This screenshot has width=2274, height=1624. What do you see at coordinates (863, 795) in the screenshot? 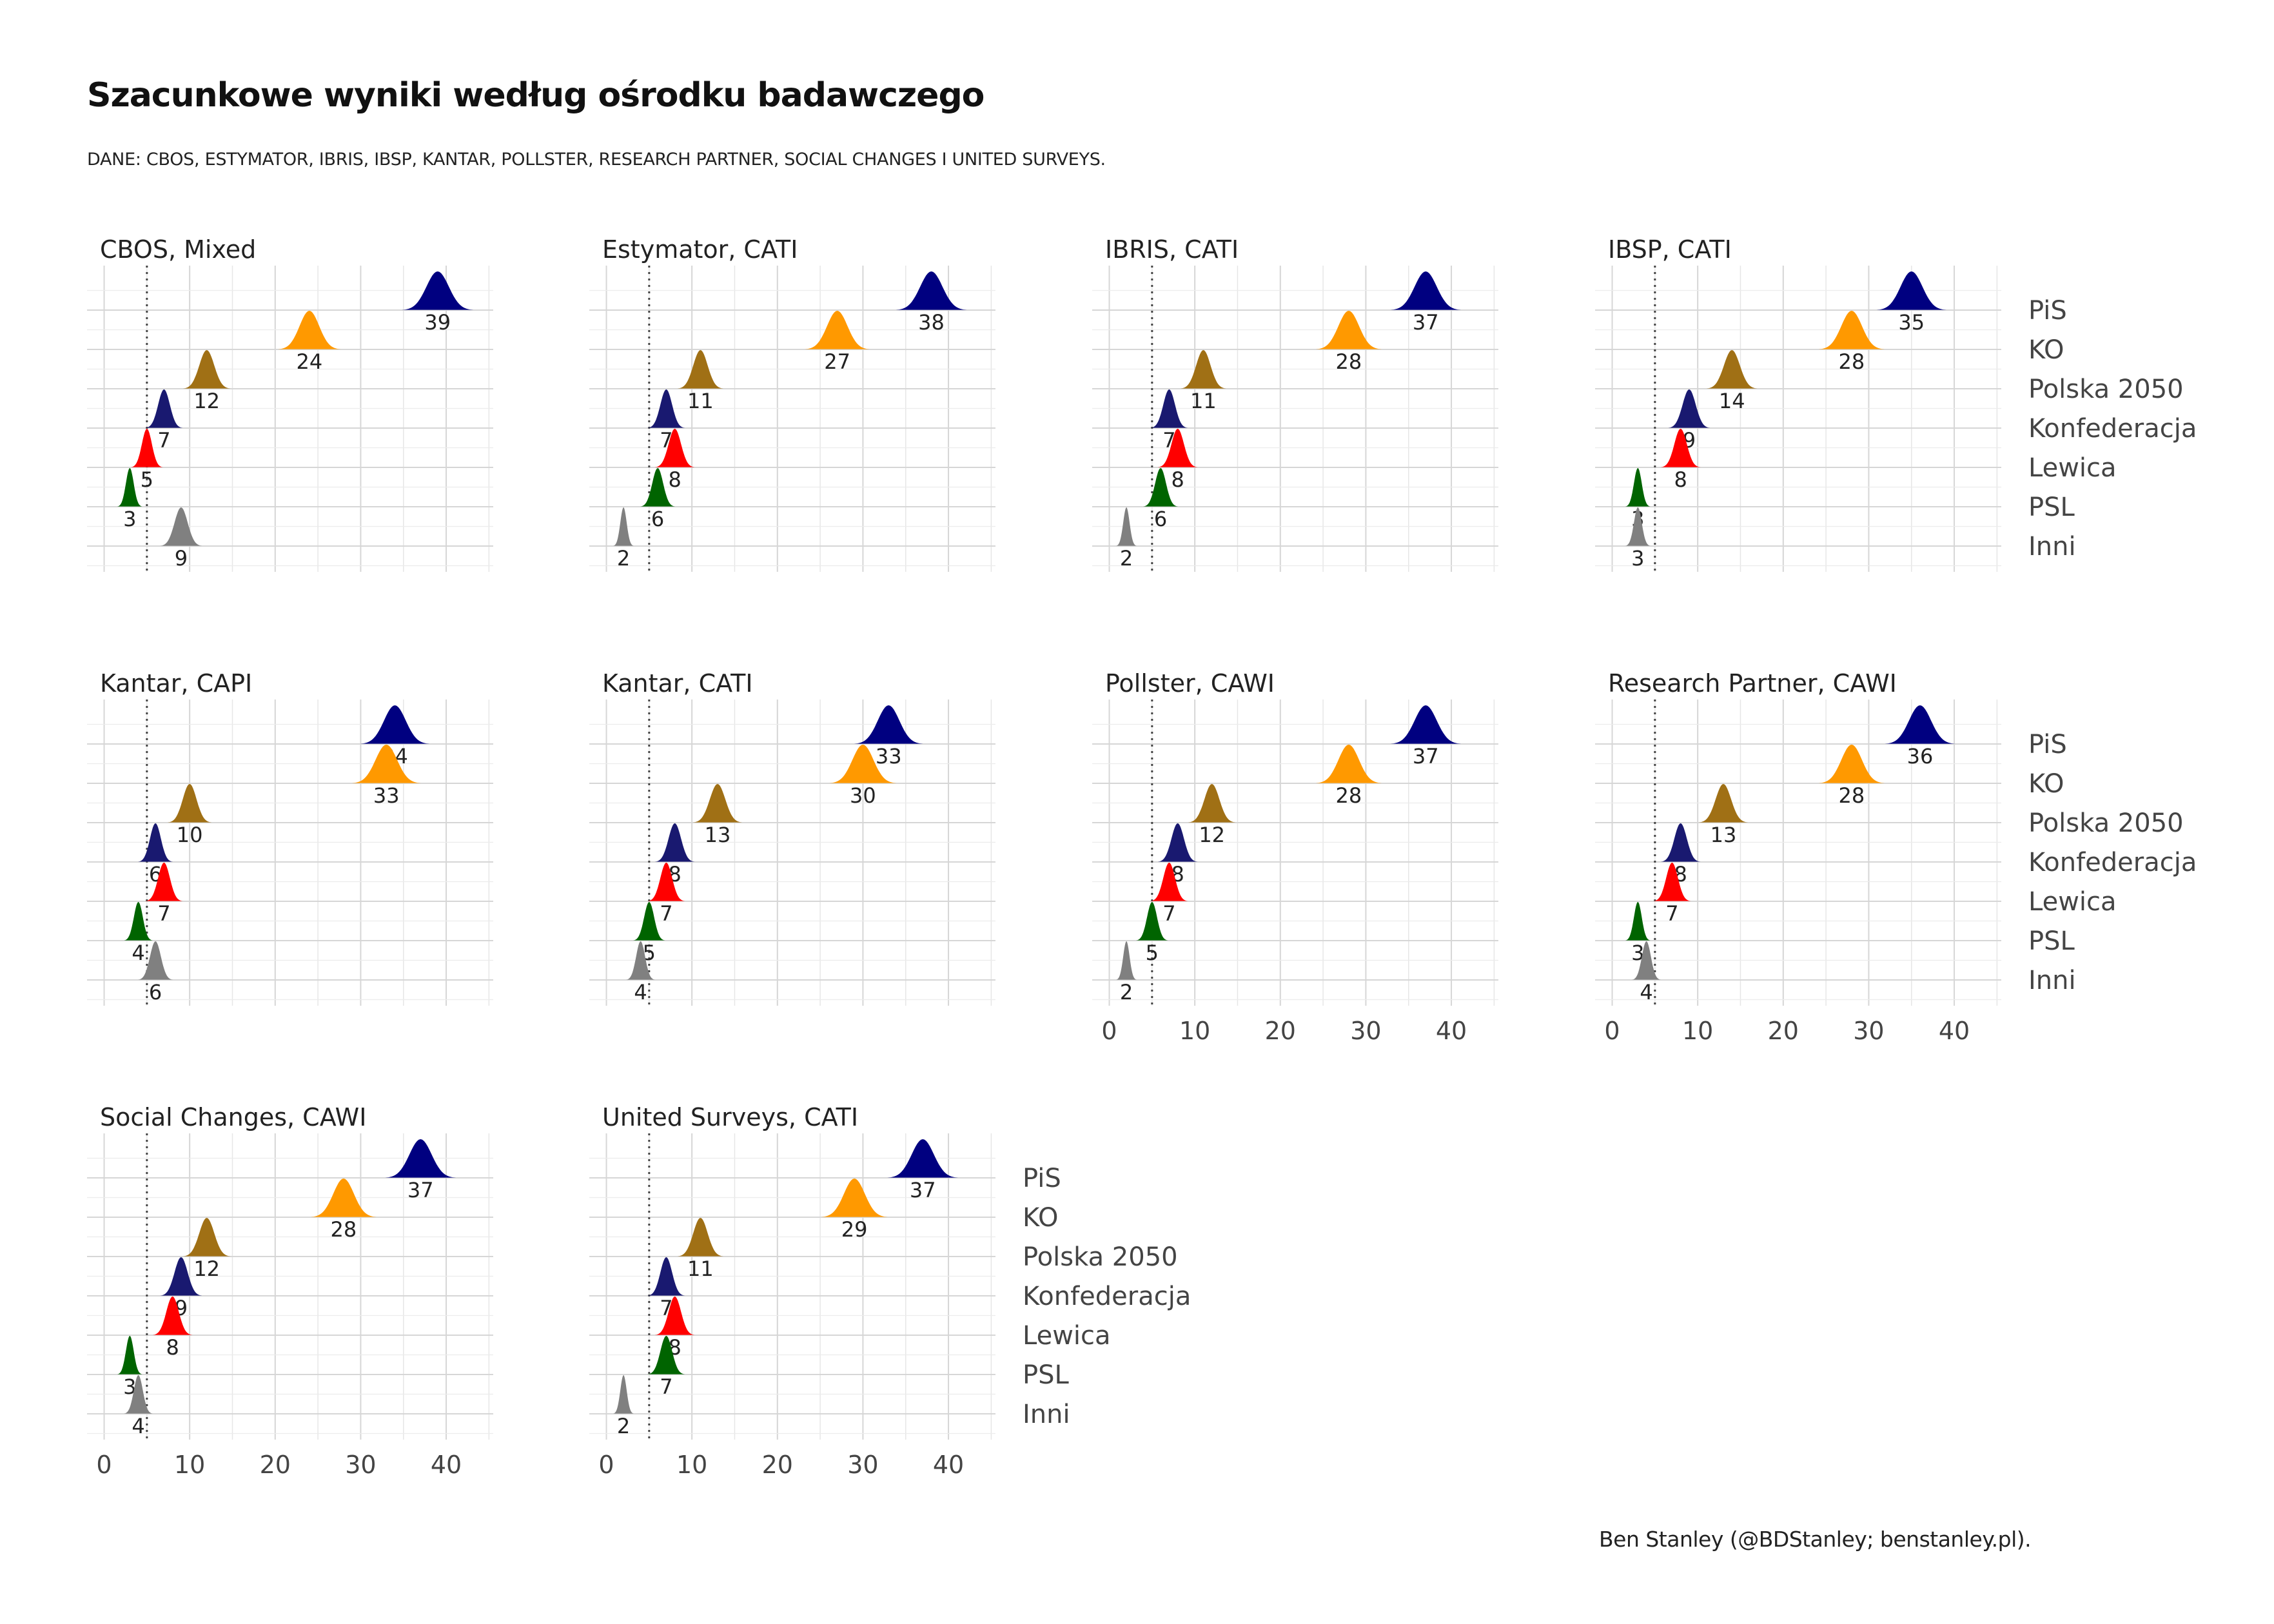
I see `value-label-ko: 30` at bounding box center [863, 795].